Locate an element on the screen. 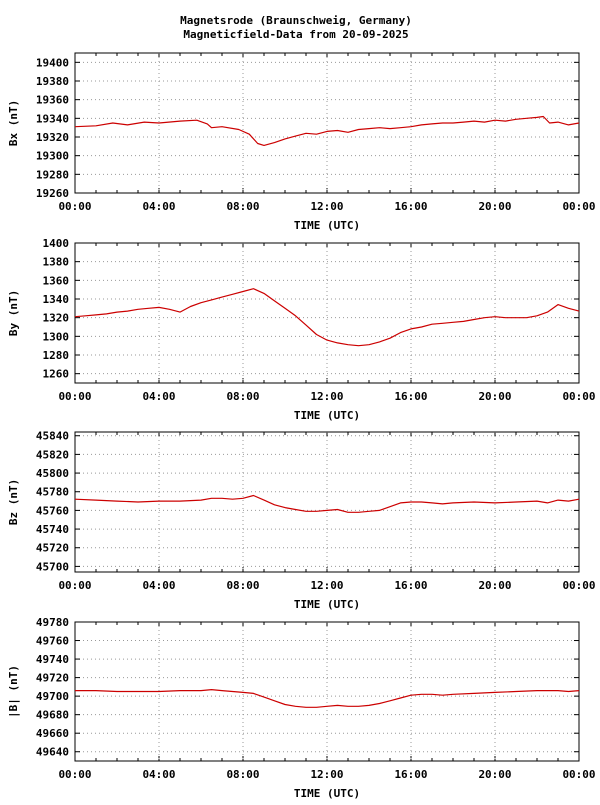 Image resolution: width=600 pixels, height=805 pixels. y-tick-label: 45740 is located at coordinates (52, 529).